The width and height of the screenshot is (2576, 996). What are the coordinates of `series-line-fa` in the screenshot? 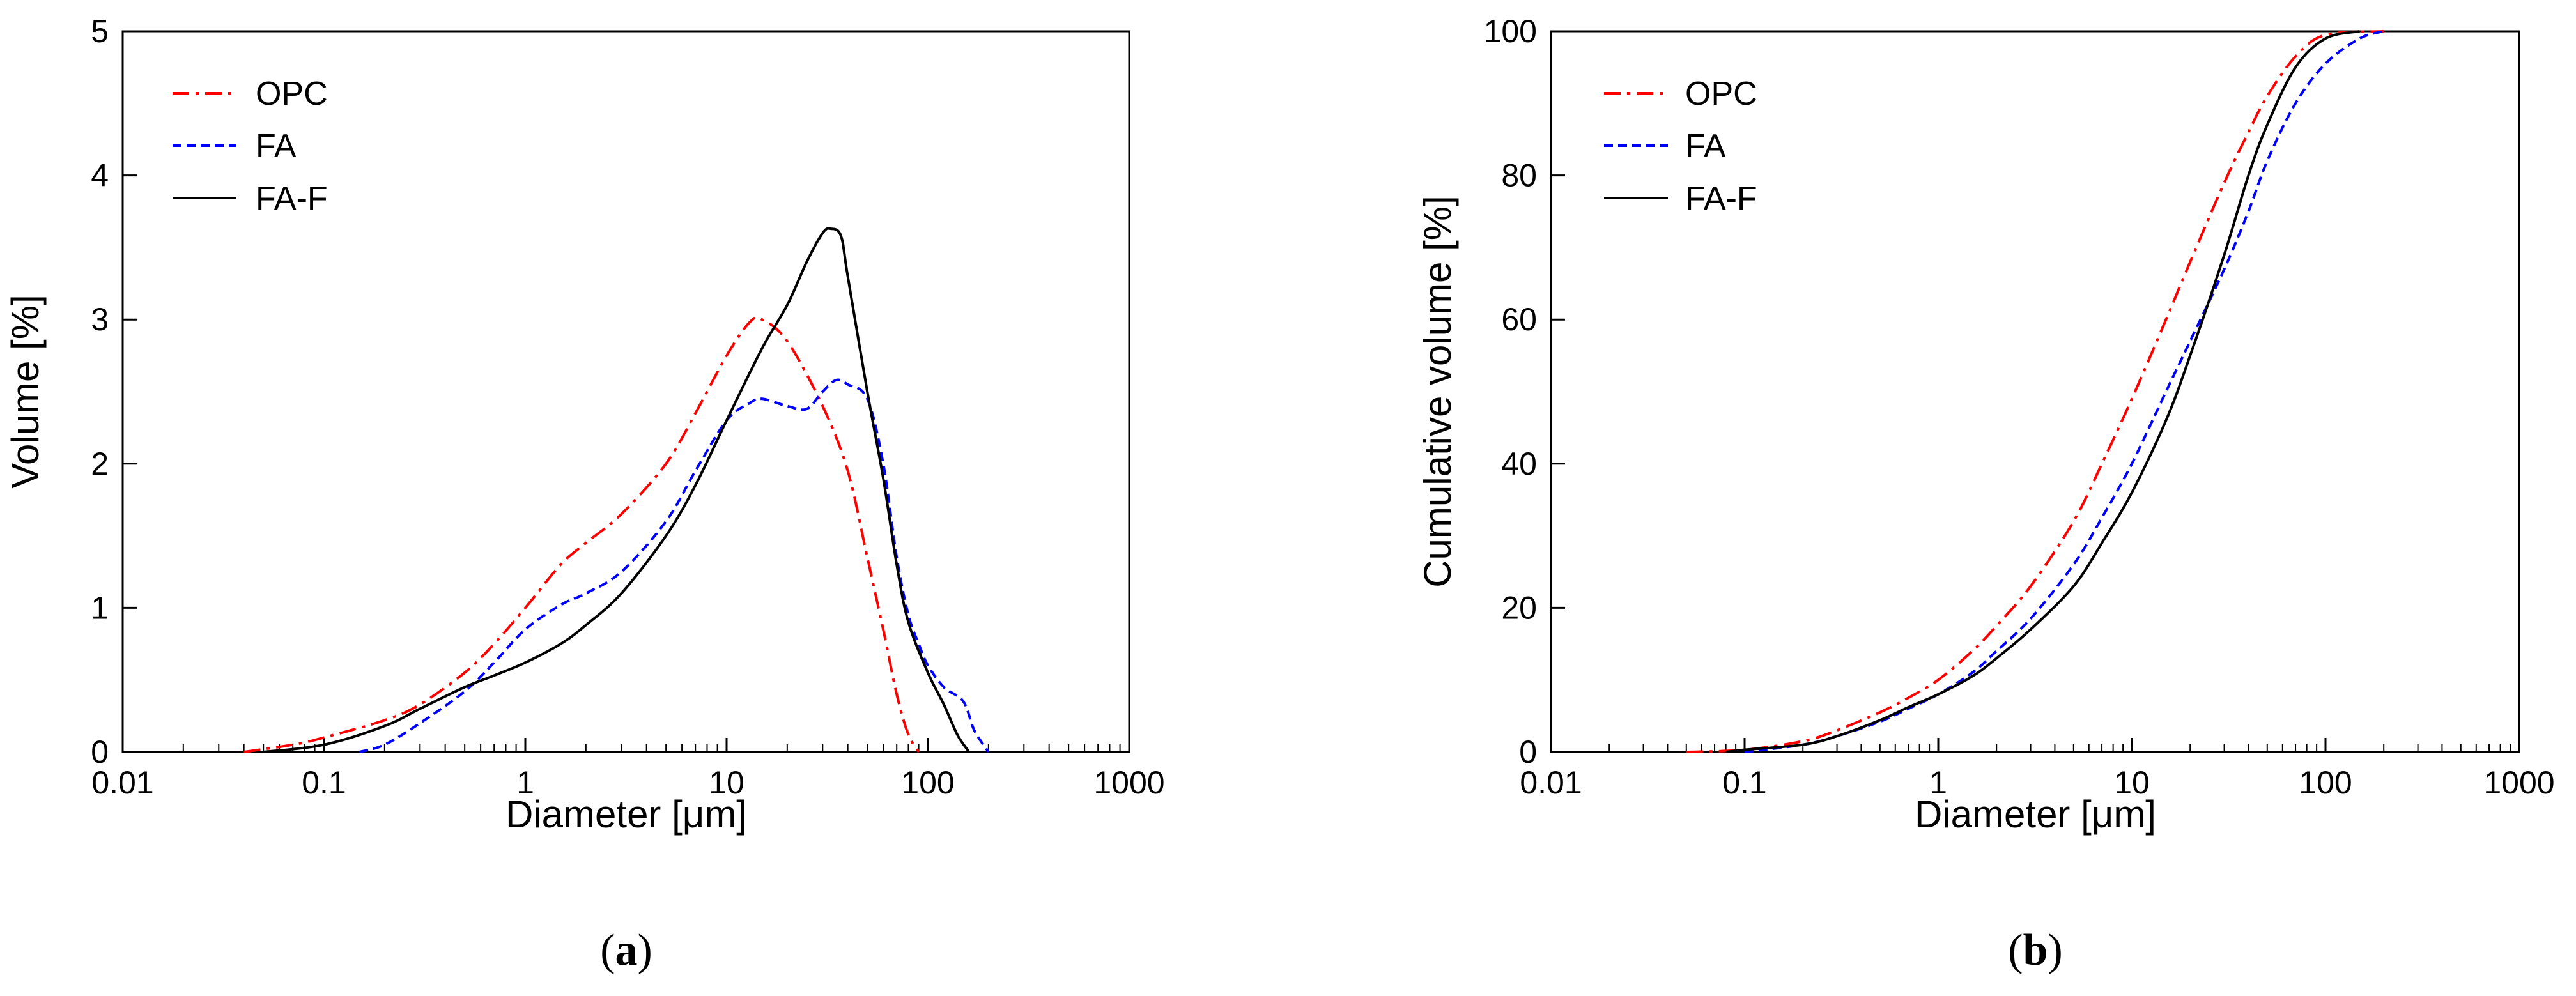 It's located at (674, 565).